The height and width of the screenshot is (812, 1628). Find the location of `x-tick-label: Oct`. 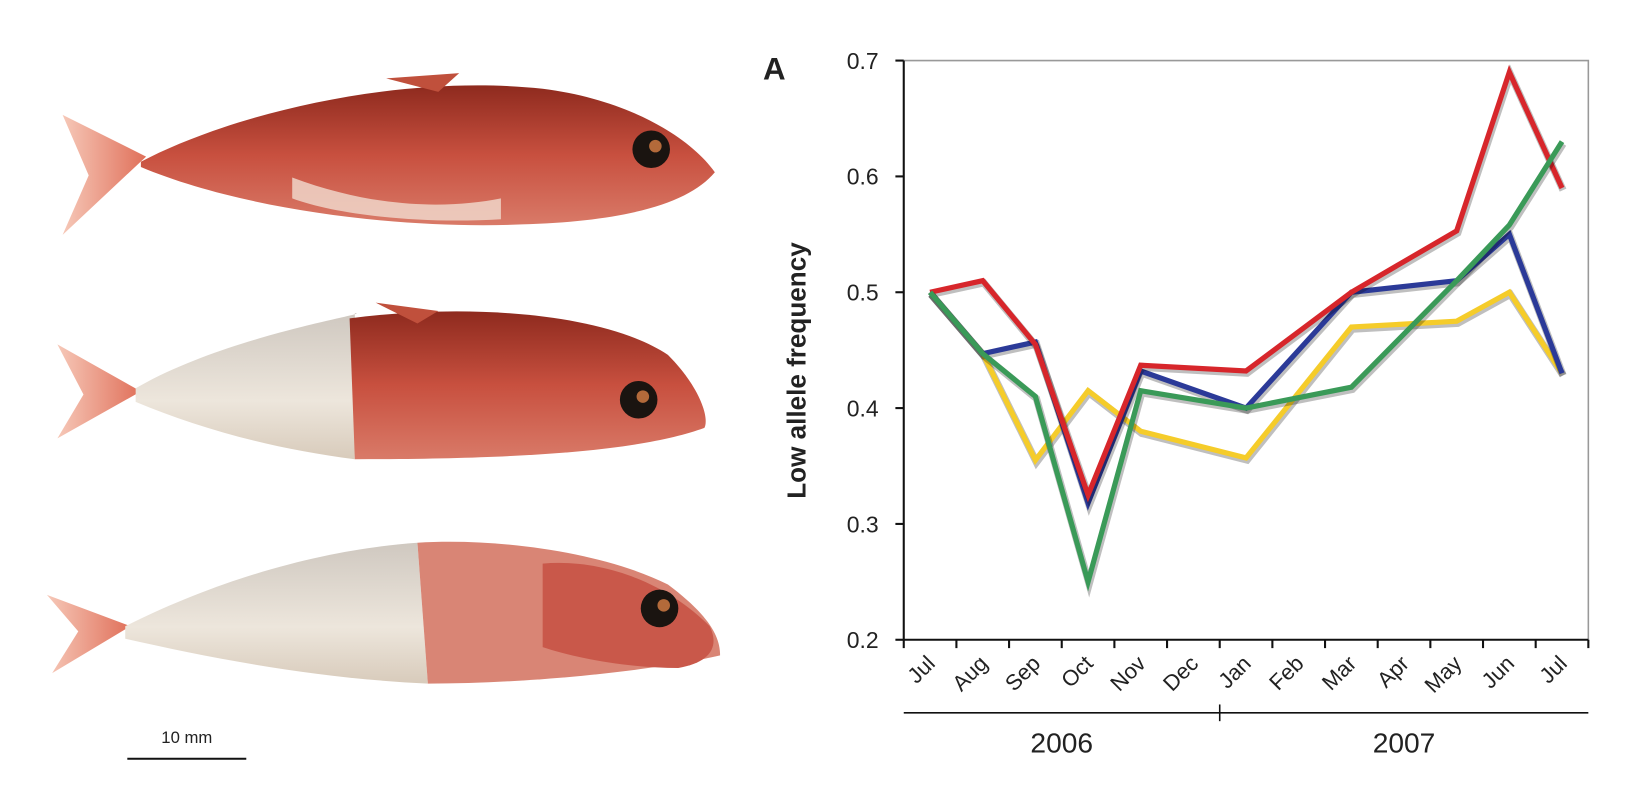

x-tick-label: Oct is located at coordinates (1077, 672).